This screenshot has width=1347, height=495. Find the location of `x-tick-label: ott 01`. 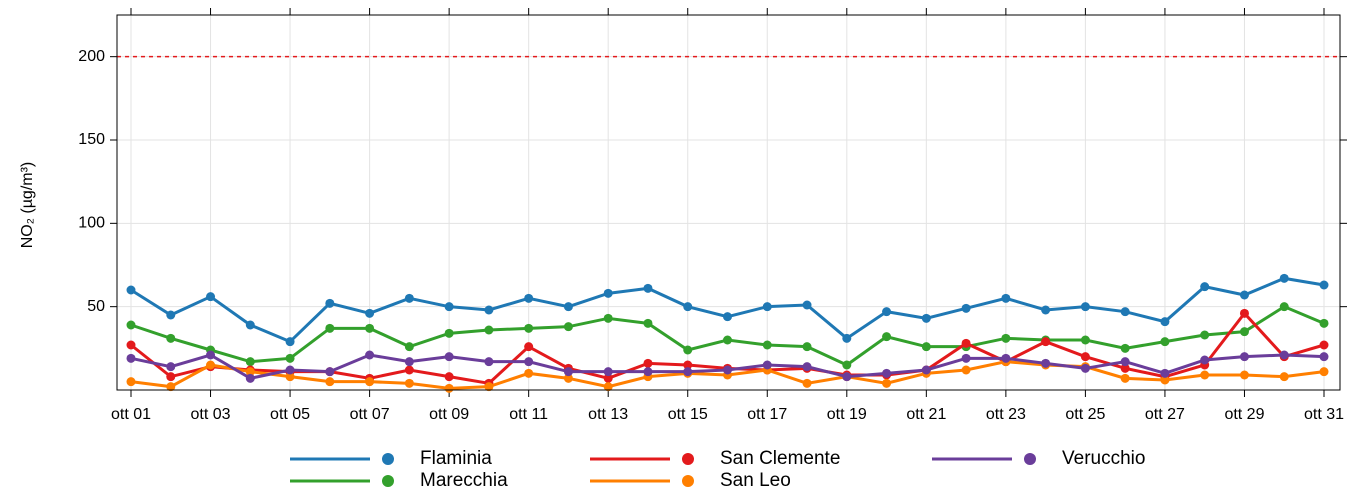

x-tick-label: ott 01 is located at coordinates (131, 414).